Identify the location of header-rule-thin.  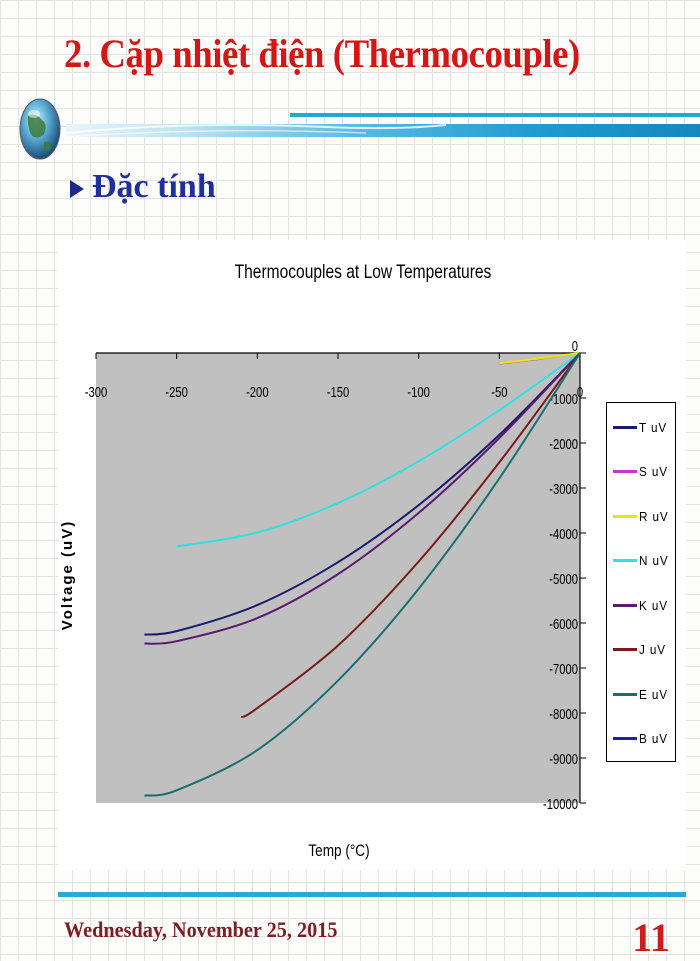
(495, 115).